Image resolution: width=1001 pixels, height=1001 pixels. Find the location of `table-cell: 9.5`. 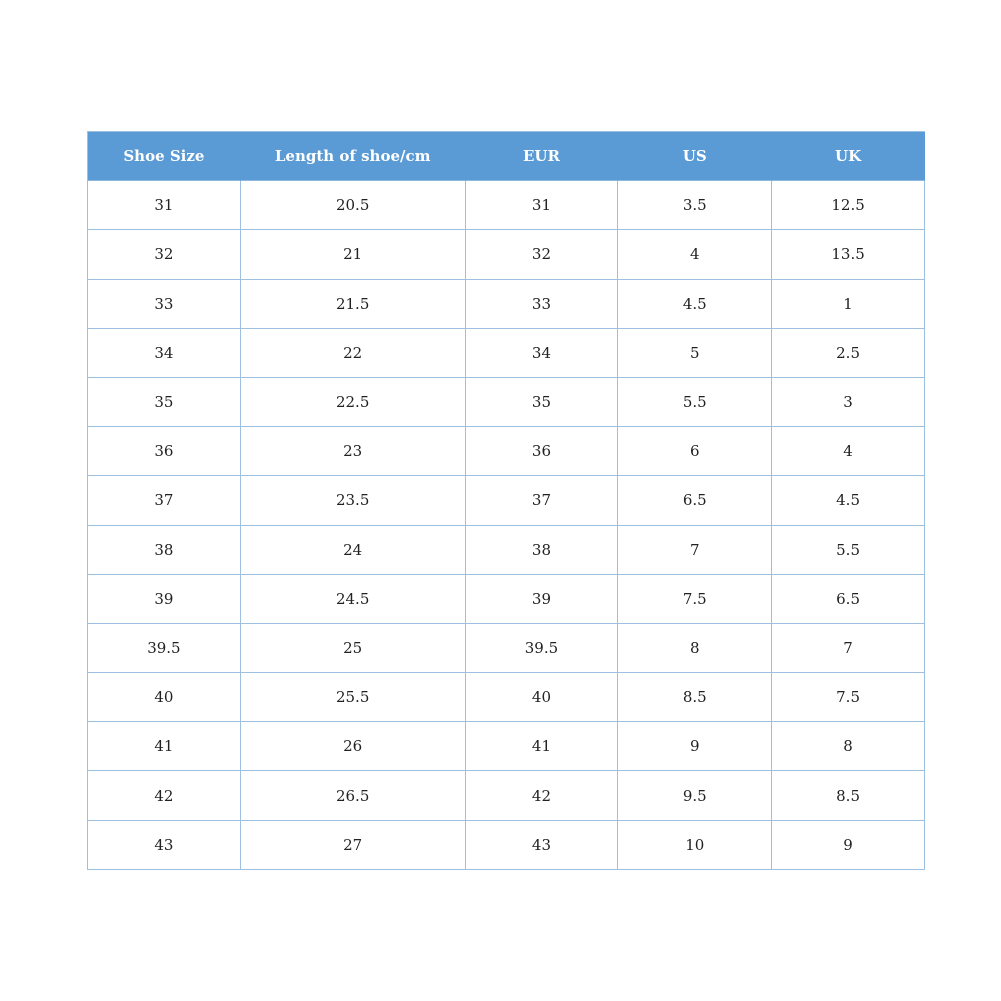

table-cell: 9.5 is located at coordinates (695, 796).